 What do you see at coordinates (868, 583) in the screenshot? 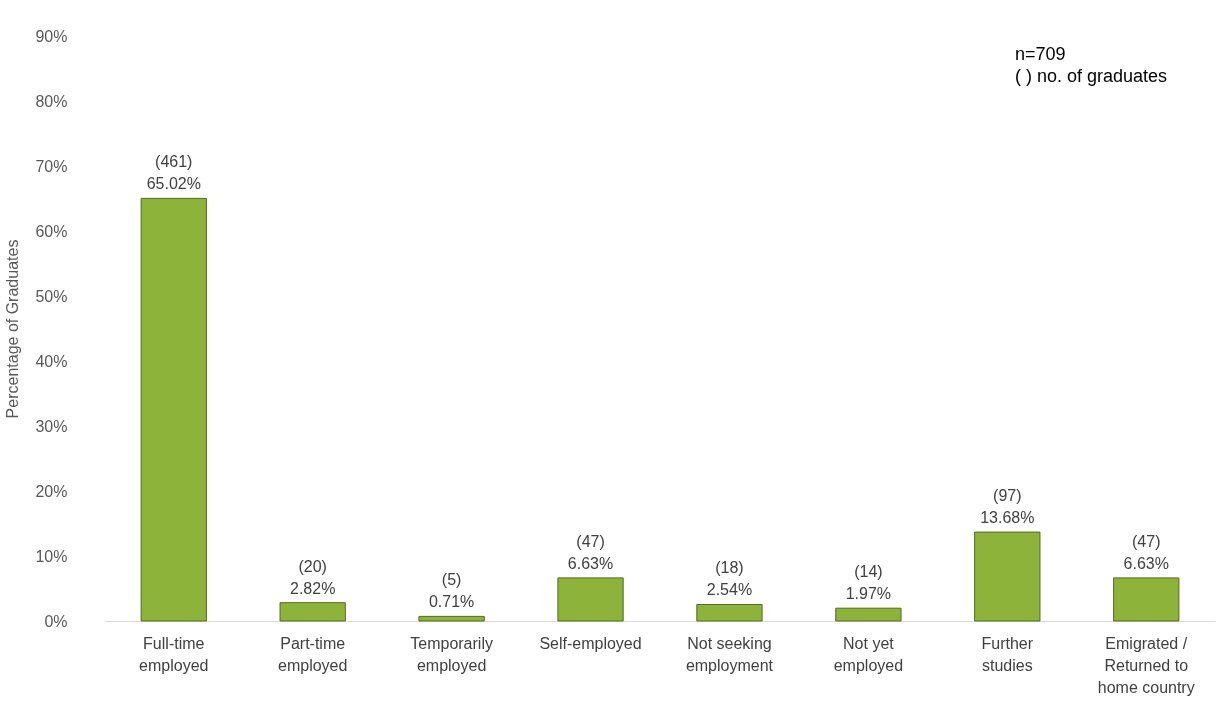
I see `data-label: (14) 1.97%` at bounding box center [868, 583].